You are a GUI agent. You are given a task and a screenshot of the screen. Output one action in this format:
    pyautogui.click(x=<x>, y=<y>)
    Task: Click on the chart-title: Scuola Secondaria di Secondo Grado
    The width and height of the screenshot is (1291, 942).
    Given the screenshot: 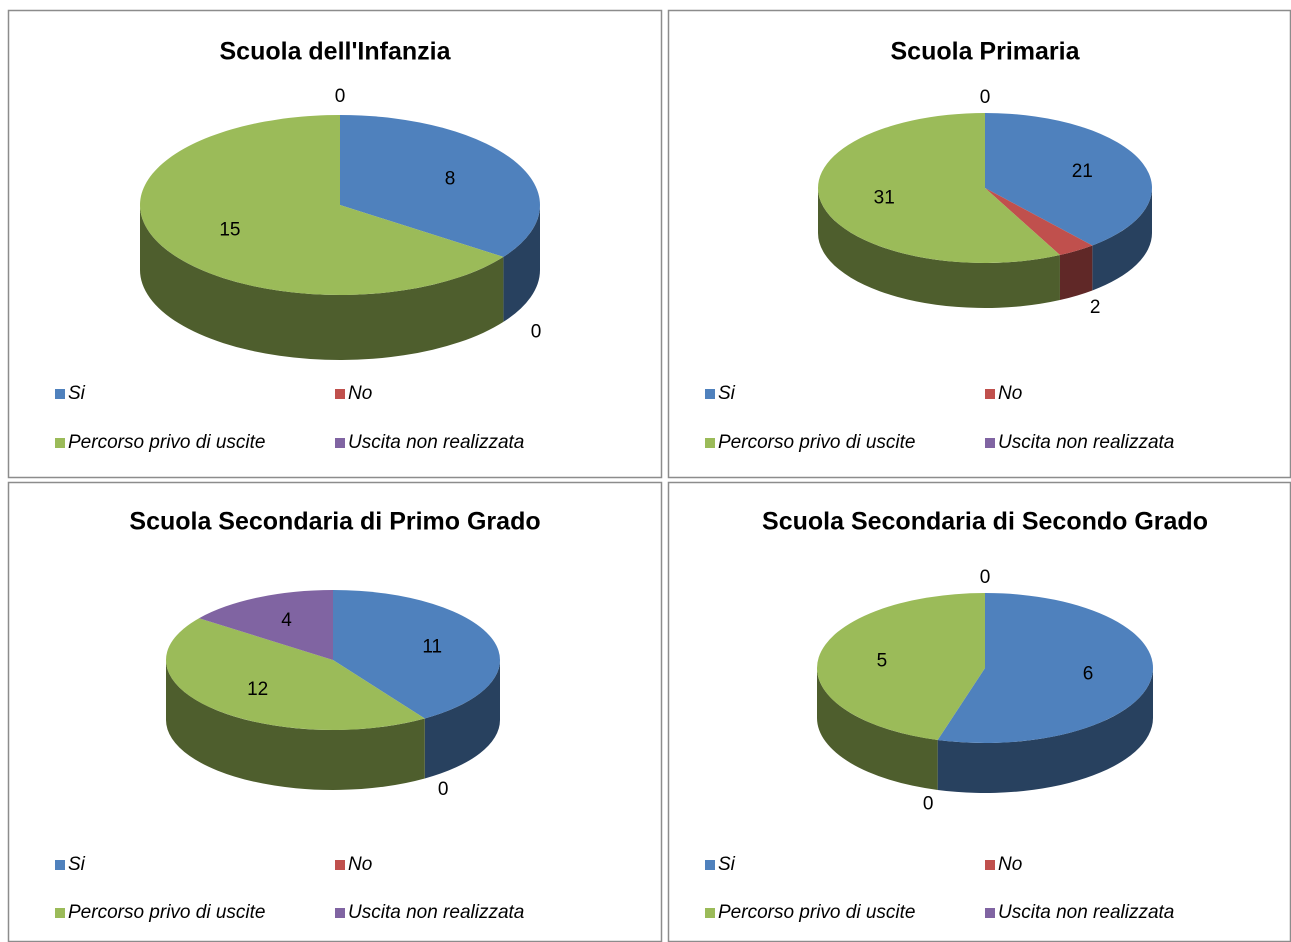 What is the action you would take?
    pyautogui.click(x=985, y=522)
    